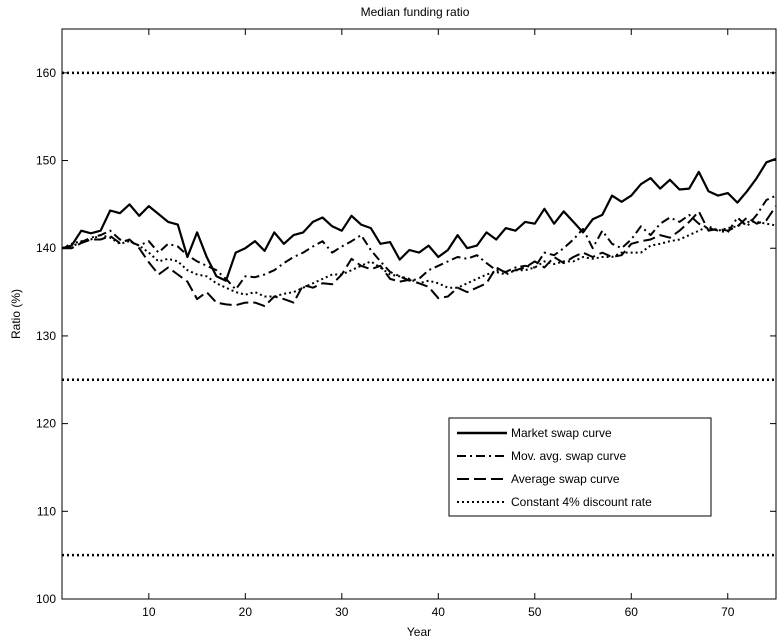 The width and height of the screenshot is (778, 642). Describe the element at coordinates (46, 73) in the screenshot. I see `y-tick-label: 160` at that location.